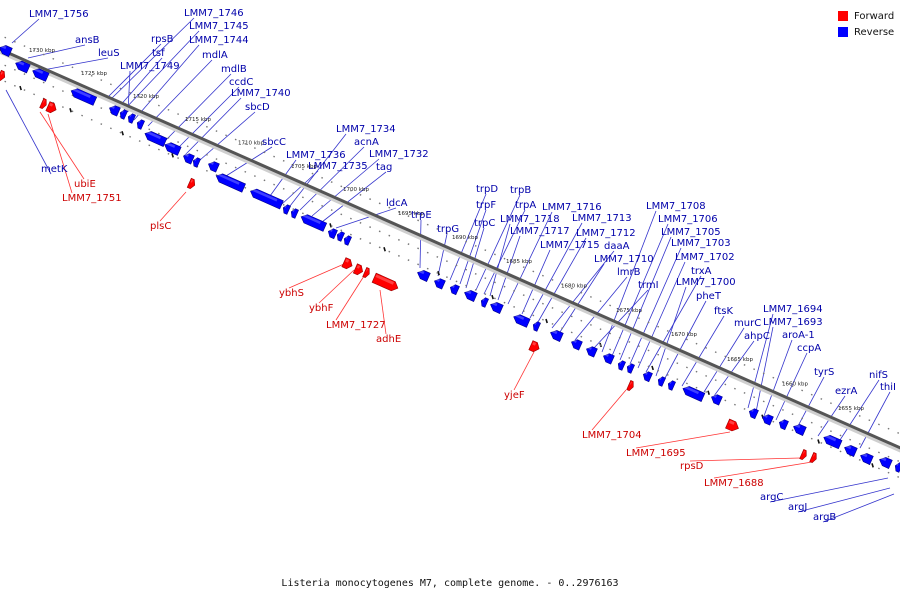  What do you see at coordinates (54, 169) in the screenshot?
I see `gene-label-text: metK` at bounding box center [54, 169].